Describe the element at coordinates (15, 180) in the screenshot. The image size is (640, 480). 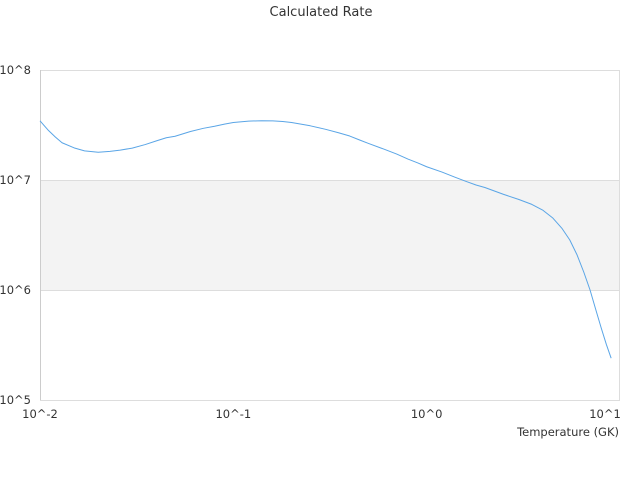
I see `y-tick-label: 10^7` at that location.